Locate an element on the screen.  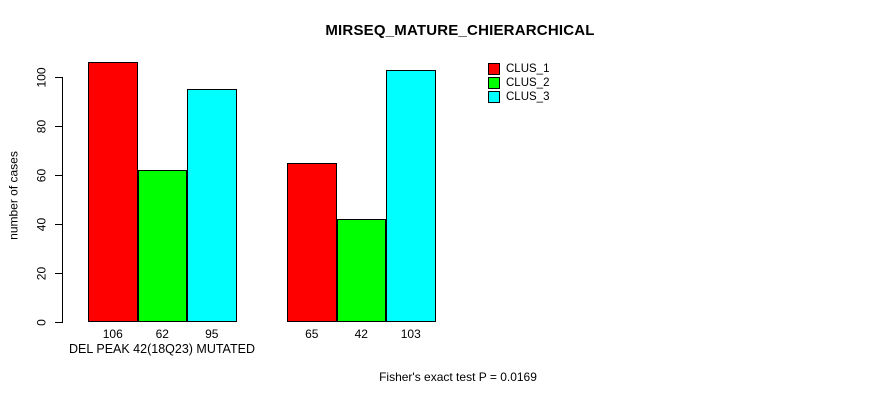
bar-value-label: 42 is located at coordinates (361, 334).